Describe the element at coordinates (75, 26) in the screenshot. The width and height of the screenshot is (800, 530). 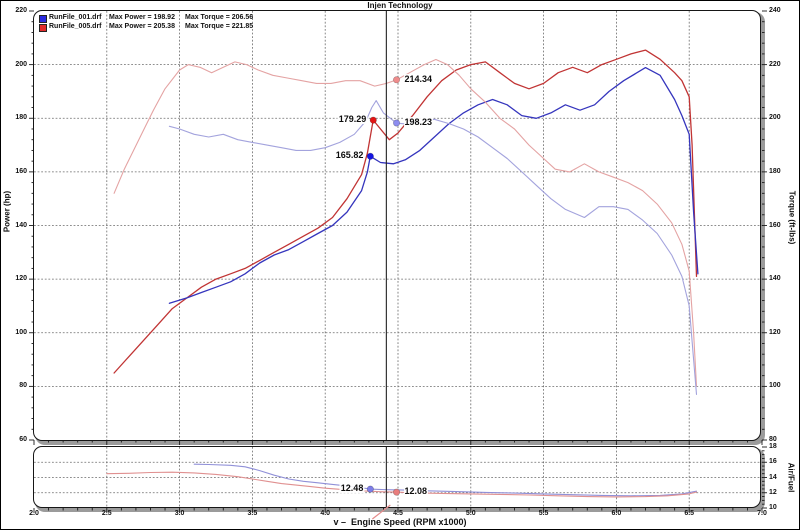
I see `run005-file-label: RunFile_005.drf` at that location.